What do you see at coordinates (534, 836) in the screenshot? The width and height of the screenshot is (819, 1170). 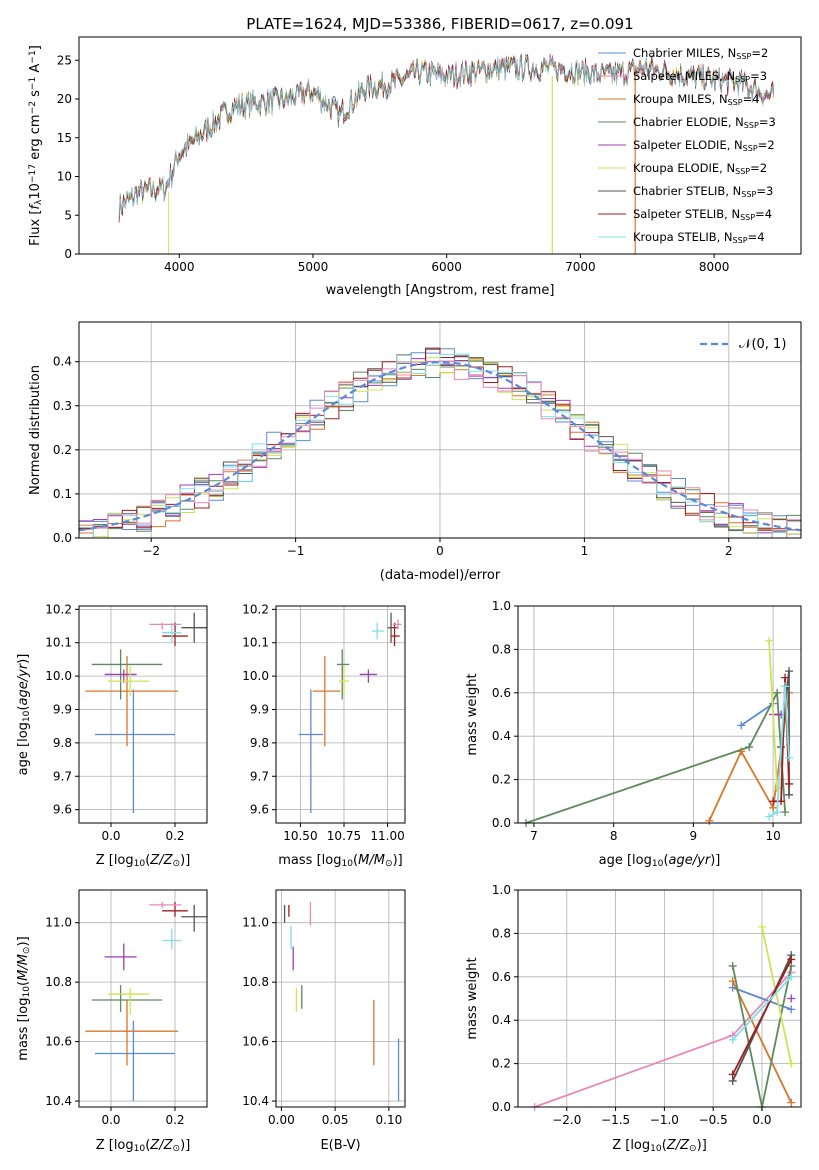 I see `x-tick-label: 7` at bounding box center [534, 836].